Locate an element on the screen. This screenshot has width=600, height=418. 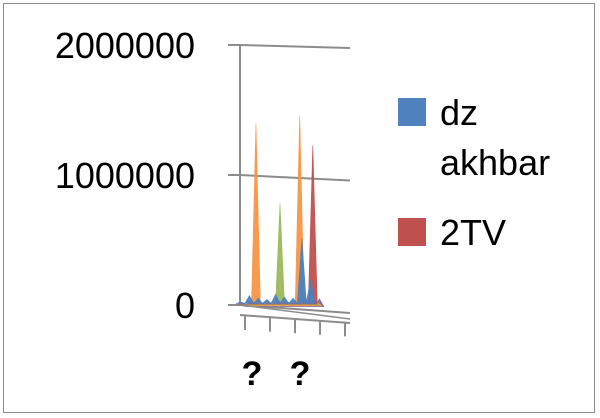
y-tick-label-2: 2000000 is located at coordinates (125, 45).